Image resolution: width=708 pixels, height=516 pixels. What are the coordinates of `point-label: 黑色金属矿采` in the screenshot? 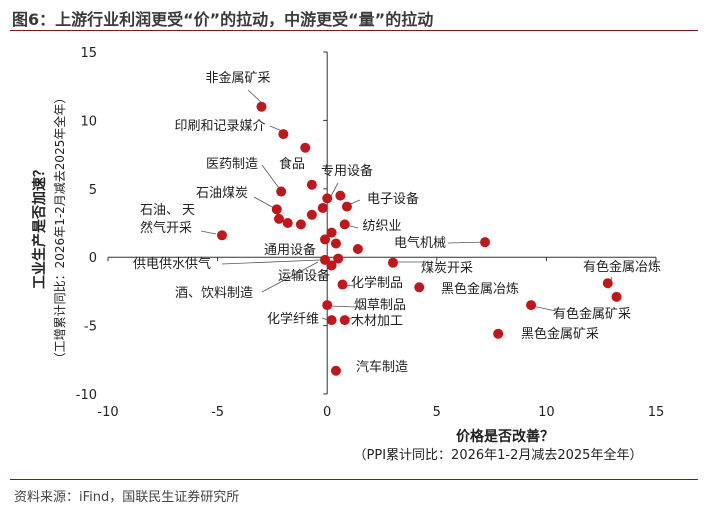 It's located at (560, 334).